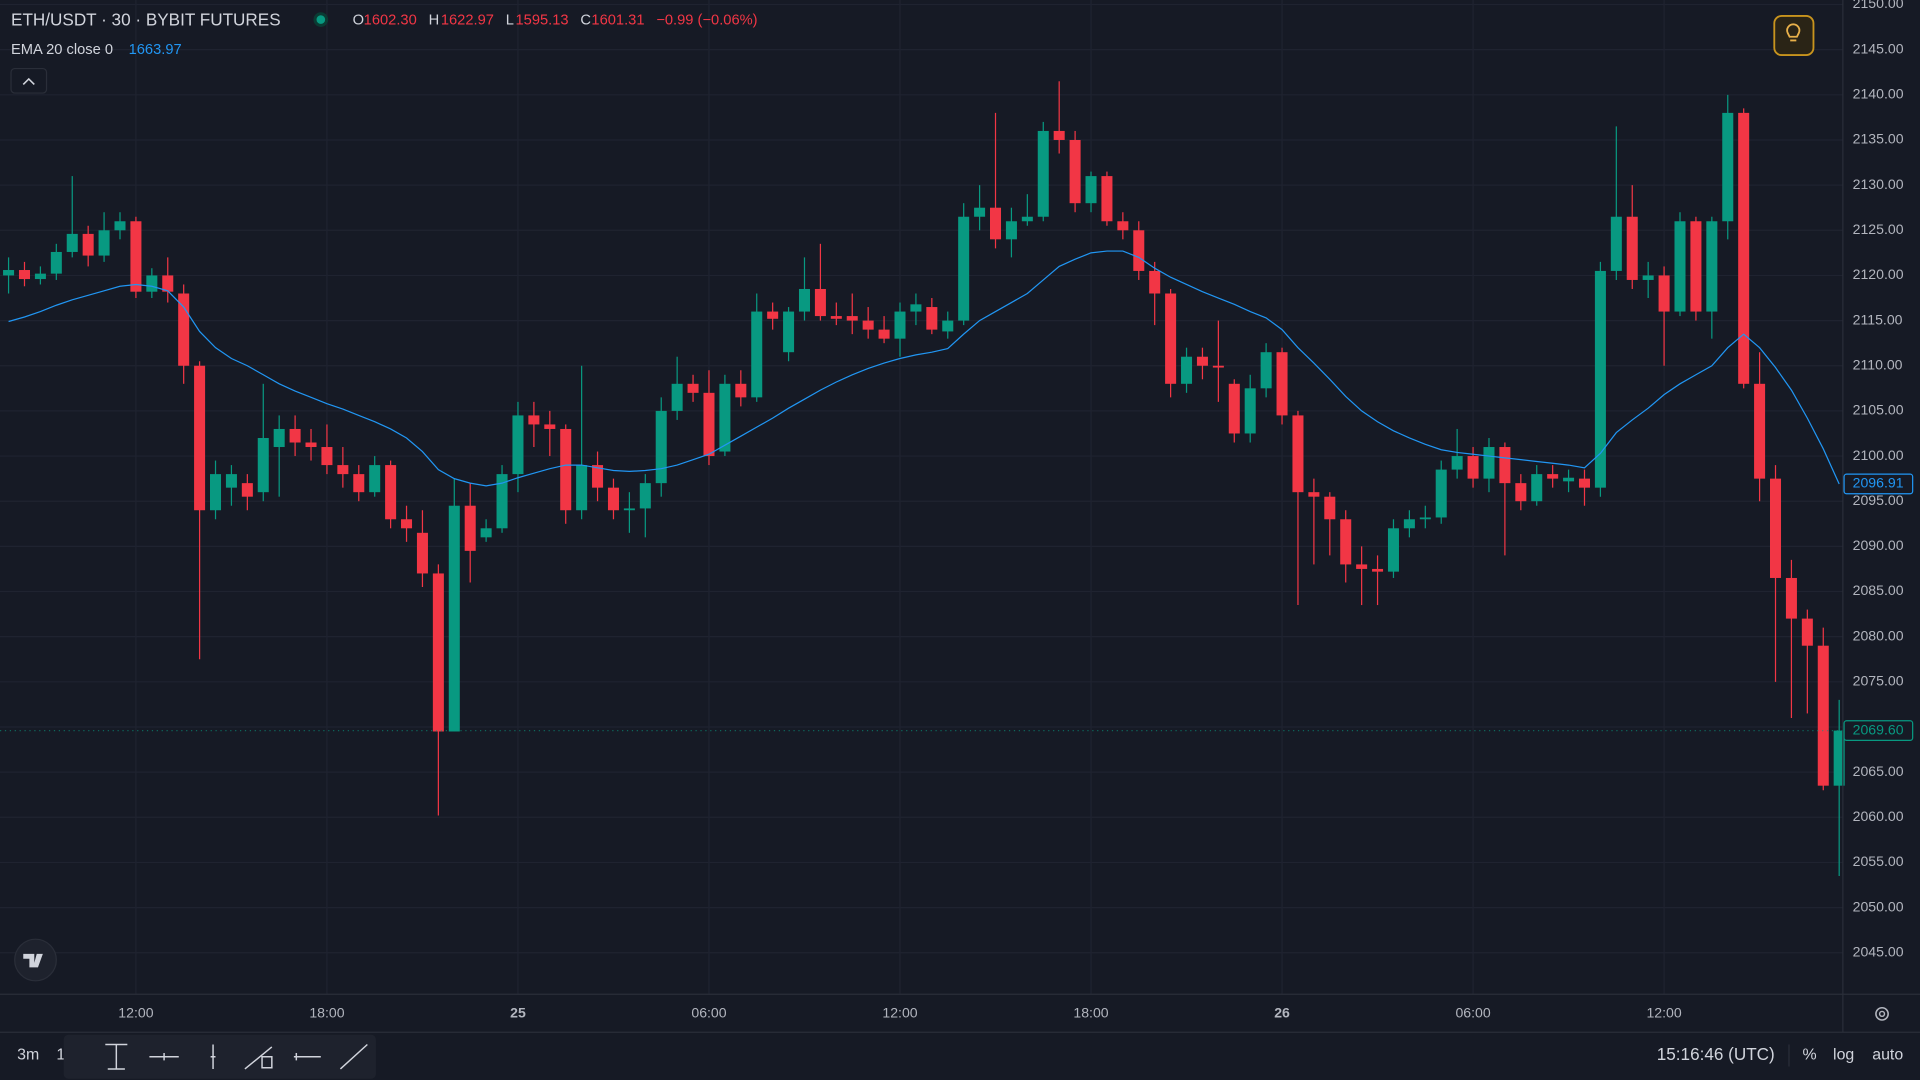 The width and height of the screenshot is (1920, 1080). Describe the element at coordinates (219, 1056) in the screenshot. I see `drawing-toolbar` at that location.